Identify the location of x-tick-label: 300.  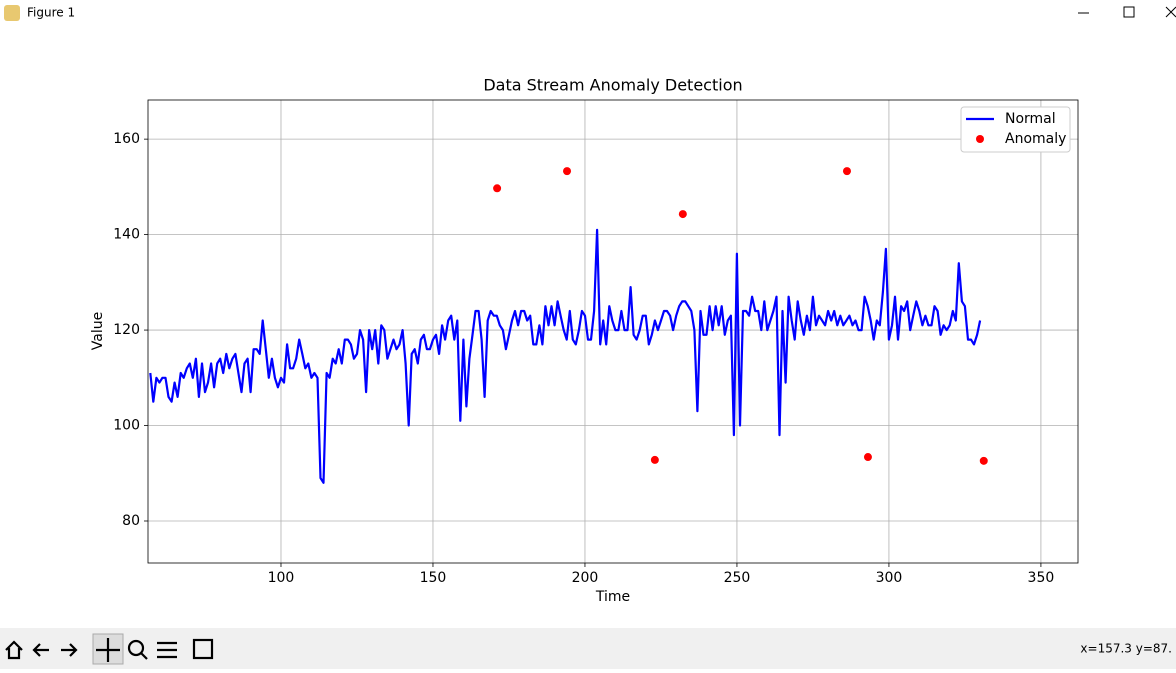
(889, 578).